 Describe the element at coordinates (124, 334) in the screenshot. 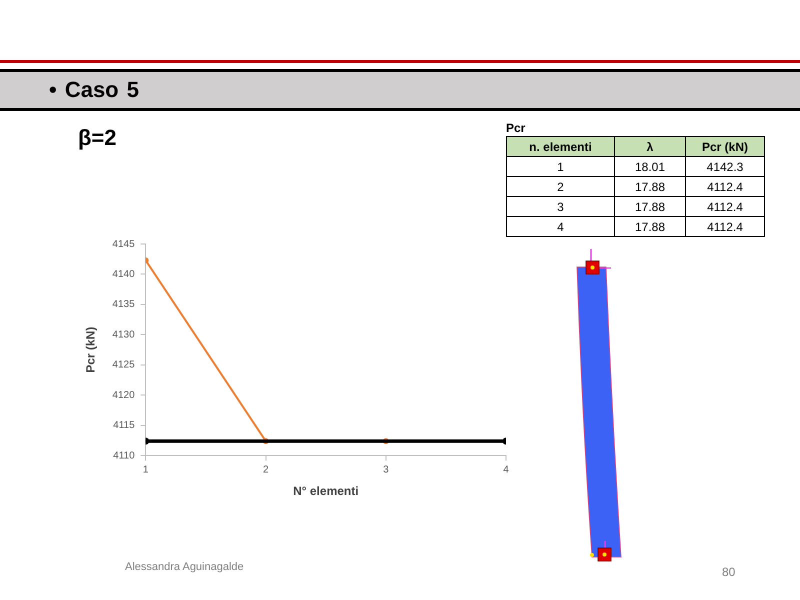

I see `y-tick-label: 4130` at that location.